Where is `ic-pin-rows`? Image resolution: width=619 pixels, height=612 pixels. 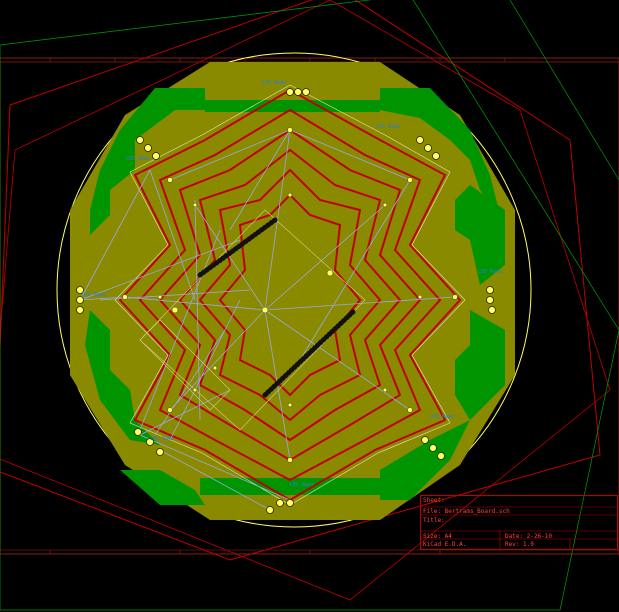
ic-pin-rows is located at coordinates (277, 307).